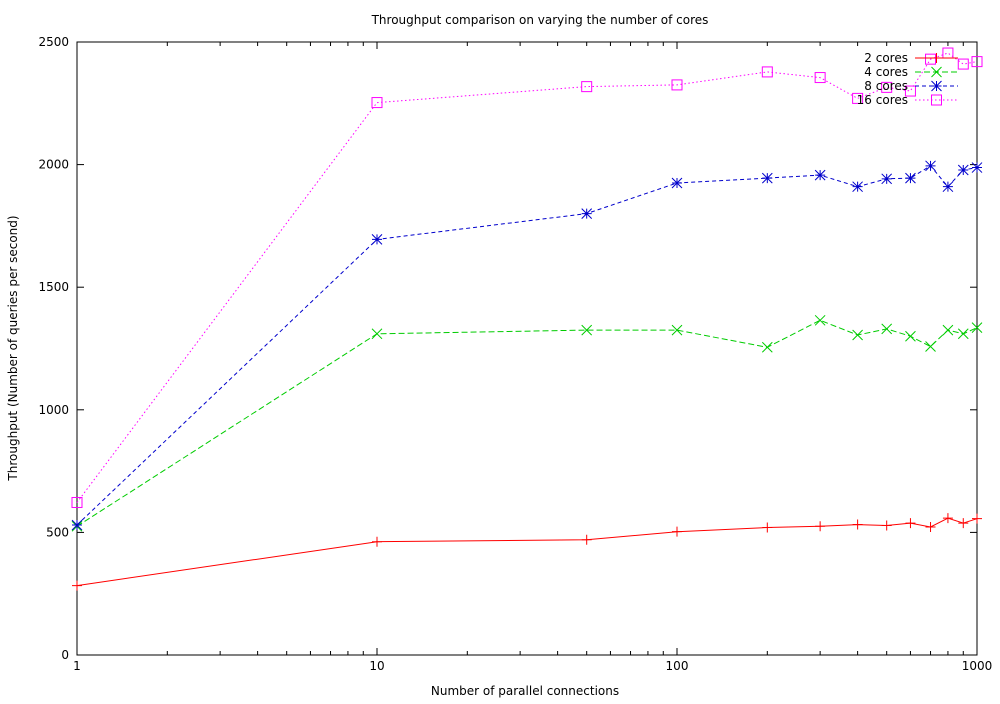 Image resolution: width=1000 pixels, height=704 pixels. Describe the element at coordinates (53, 287) in the screenshot. I see `y-tick-label: 1500` at that location.